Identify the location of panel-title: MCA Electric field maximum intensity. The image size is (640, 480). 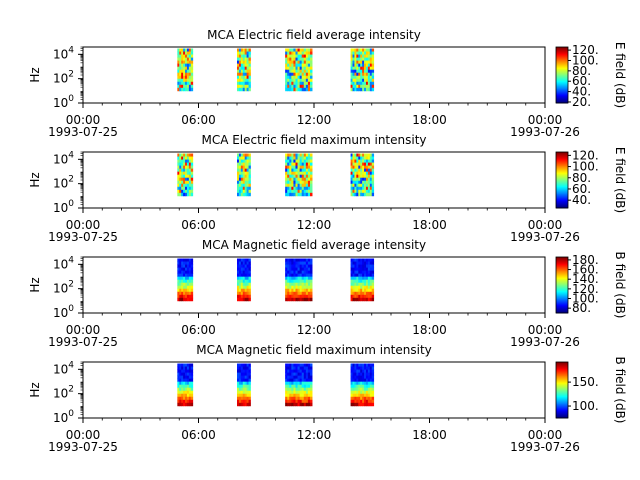
(313, 140).